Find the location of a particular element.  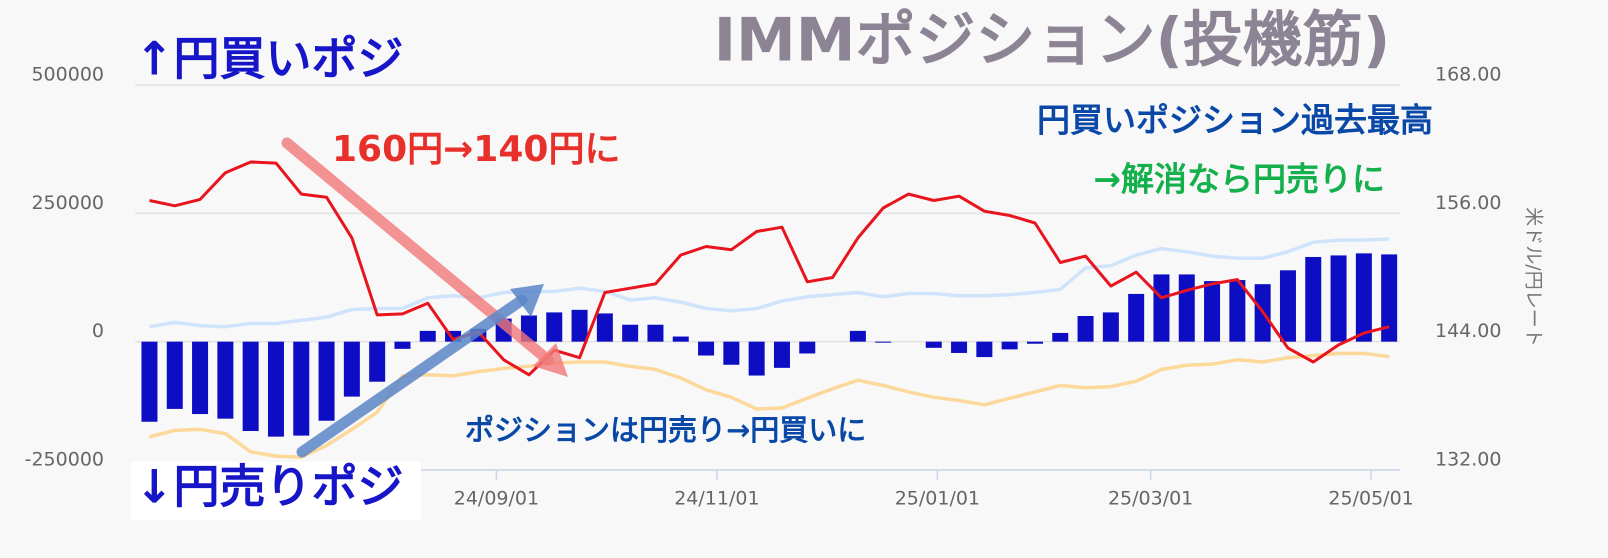

y2-tick-label: 168.00 is located at coordinates (1468, 75).